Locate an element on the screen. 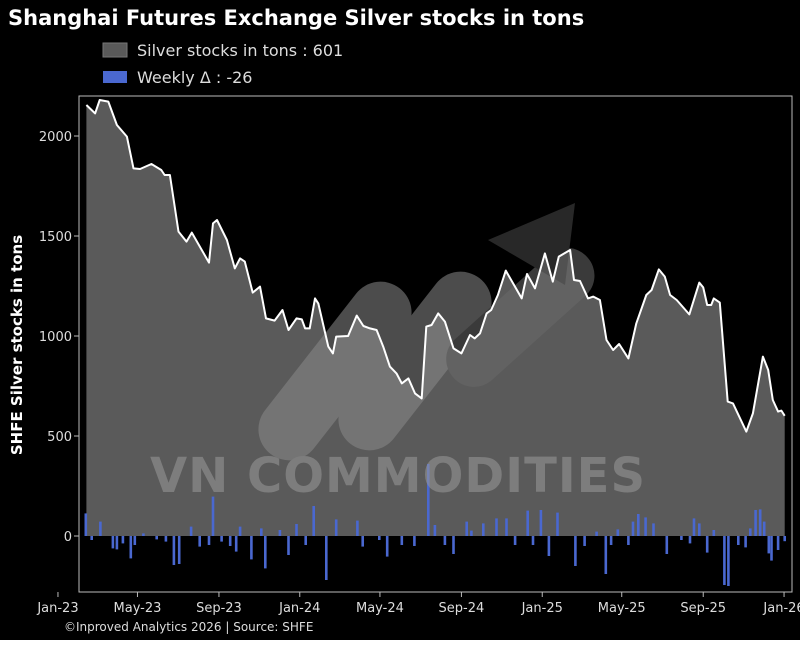 The height and width of the screenshot is (659, 800). x-tick-label: Jan-24 is located at coordinates (299, 608).